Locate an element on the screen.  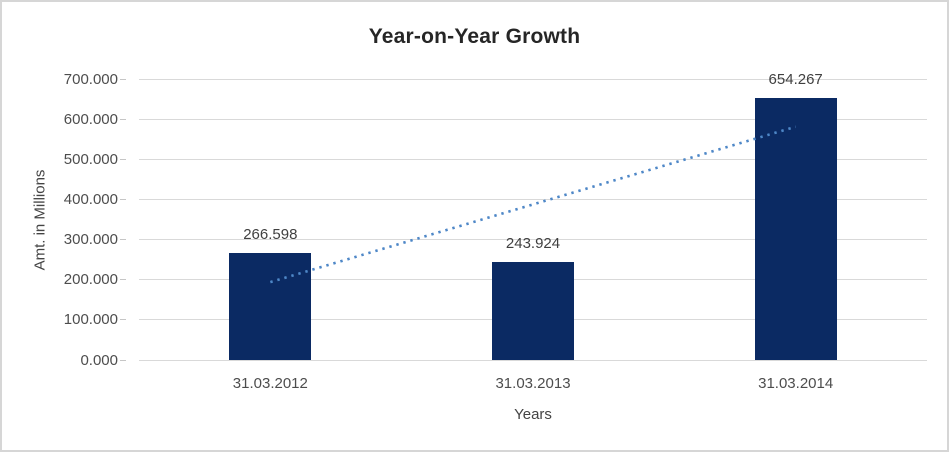
y-tick-label: 400.000 is located at coordinates (90, 200).